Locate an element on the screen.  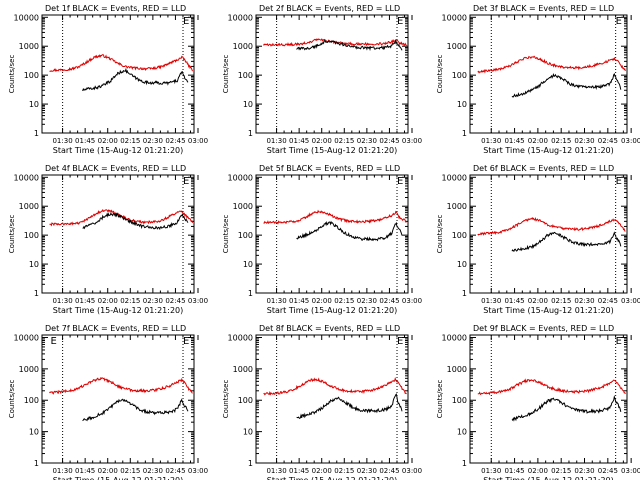
panel-title: Det 7f BLACK = Events, RED = LLD is located at coordinates (115, 328).